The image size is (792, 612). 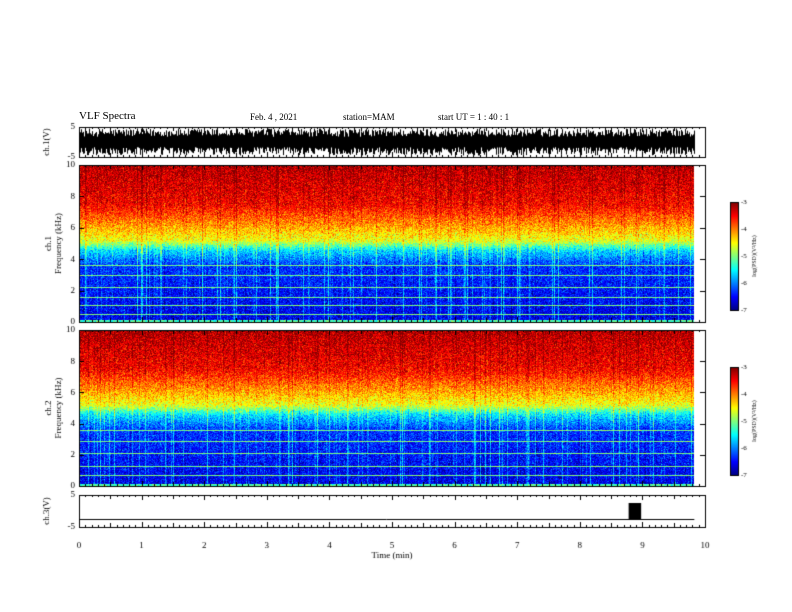 What do you see at coordinates (474, 117) in the screenshot?
I see `start-time-label: start UT = 1 : 40 : 1` at bounding box center [474, 117].